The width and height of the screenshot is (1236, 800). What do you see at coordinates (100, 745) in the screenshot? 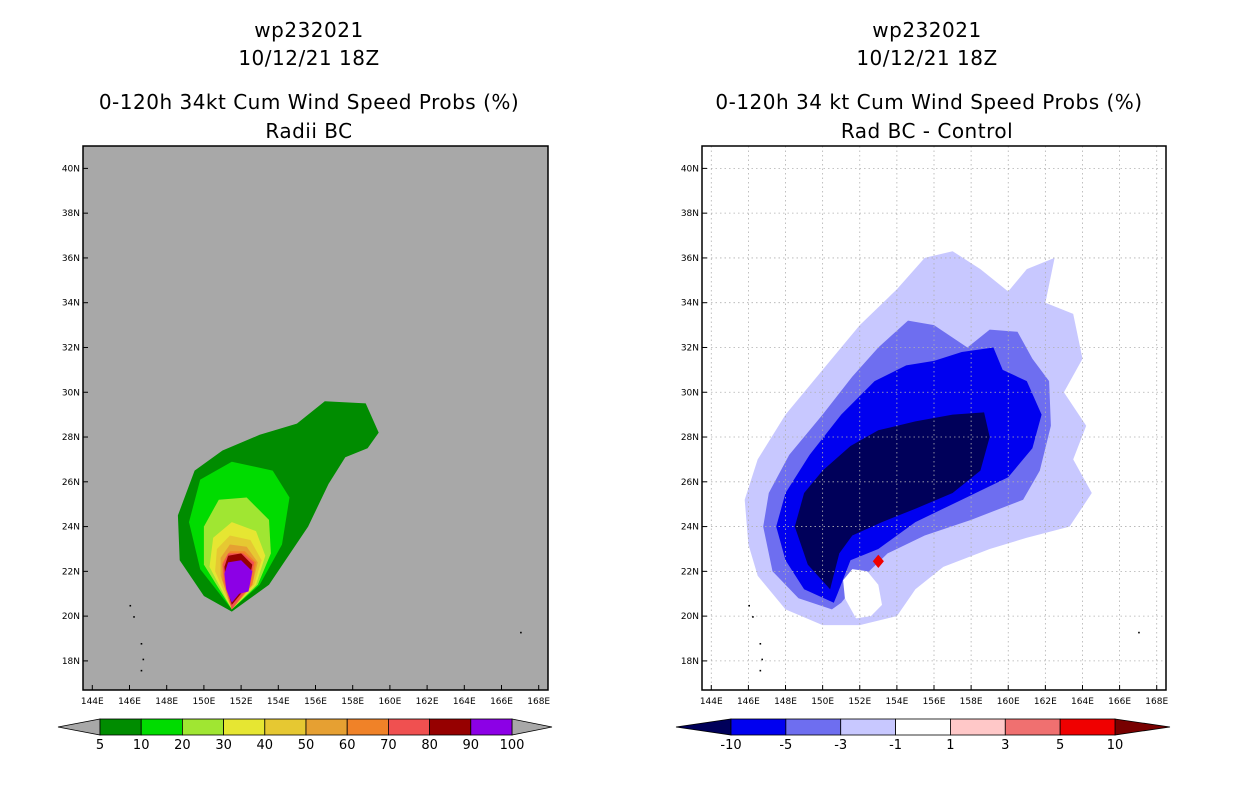
I see `left-colorbar-label: 5` at bounding box center [100, 745].